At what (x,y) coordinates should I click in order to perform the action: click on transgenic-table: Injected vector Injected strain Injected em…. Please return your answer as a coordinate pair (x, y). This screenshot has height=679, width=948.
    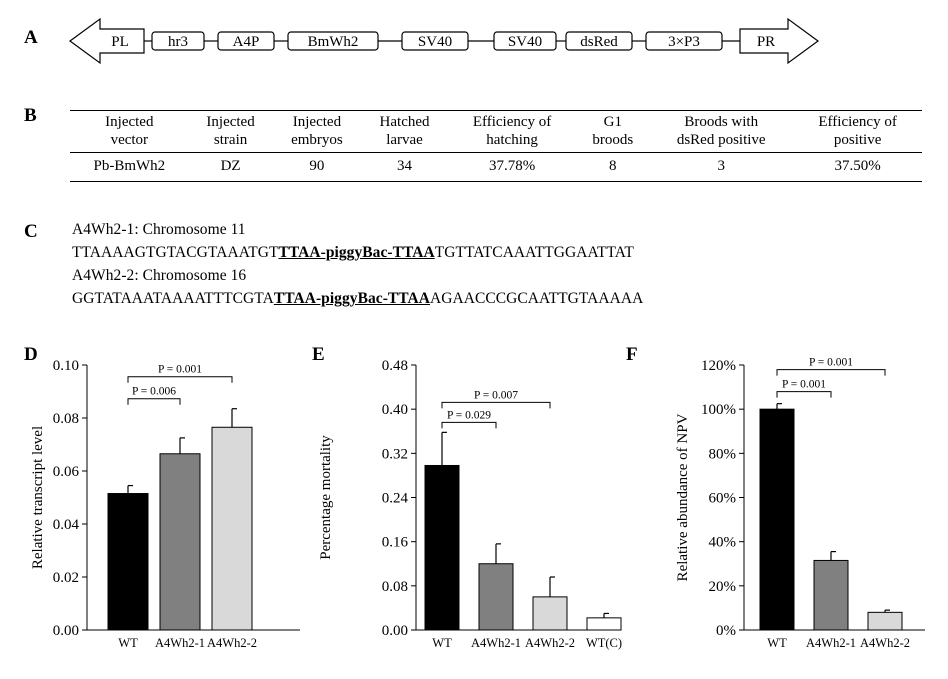
    Looking at the image, I should click on (496, 146).